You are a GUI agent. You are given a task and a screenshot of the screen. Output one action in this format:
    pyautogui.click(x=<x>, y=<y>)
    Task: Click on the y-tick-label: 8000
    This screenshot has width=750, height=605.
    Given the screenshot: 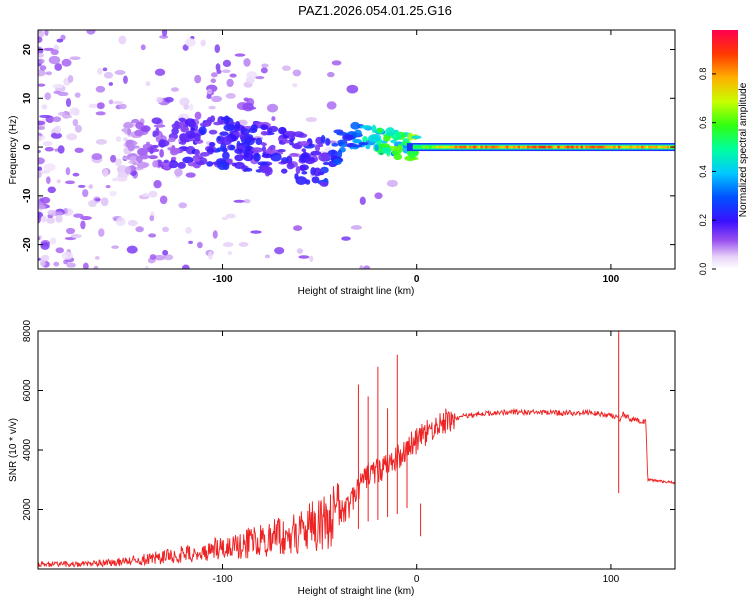 What is the action you would take?
    pyautogui.click(x=27, y=330)
    